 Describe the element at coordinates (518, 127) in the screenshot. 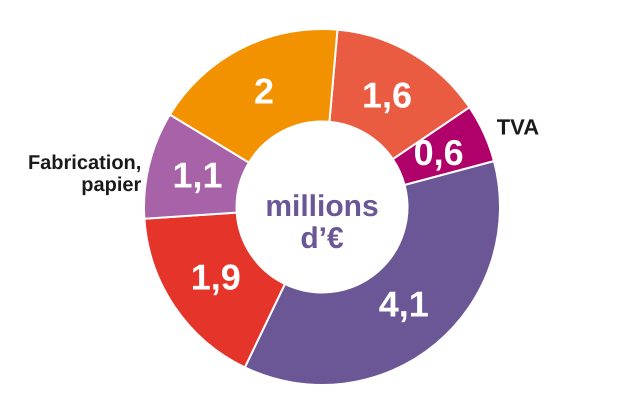

I see `slice-label: TVA` at that location.